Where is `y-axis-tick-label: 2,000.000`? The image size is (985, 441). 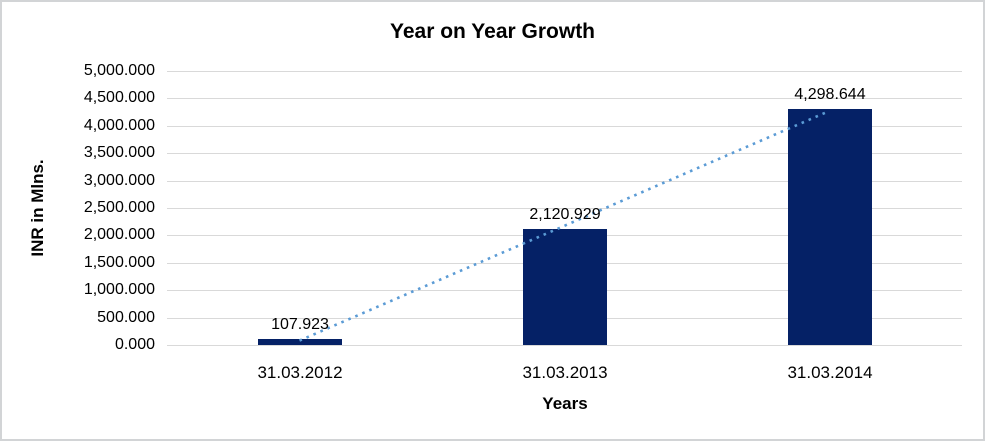 y-axis-tick-label: 2,000.000 is located at coordinates (119, 234).